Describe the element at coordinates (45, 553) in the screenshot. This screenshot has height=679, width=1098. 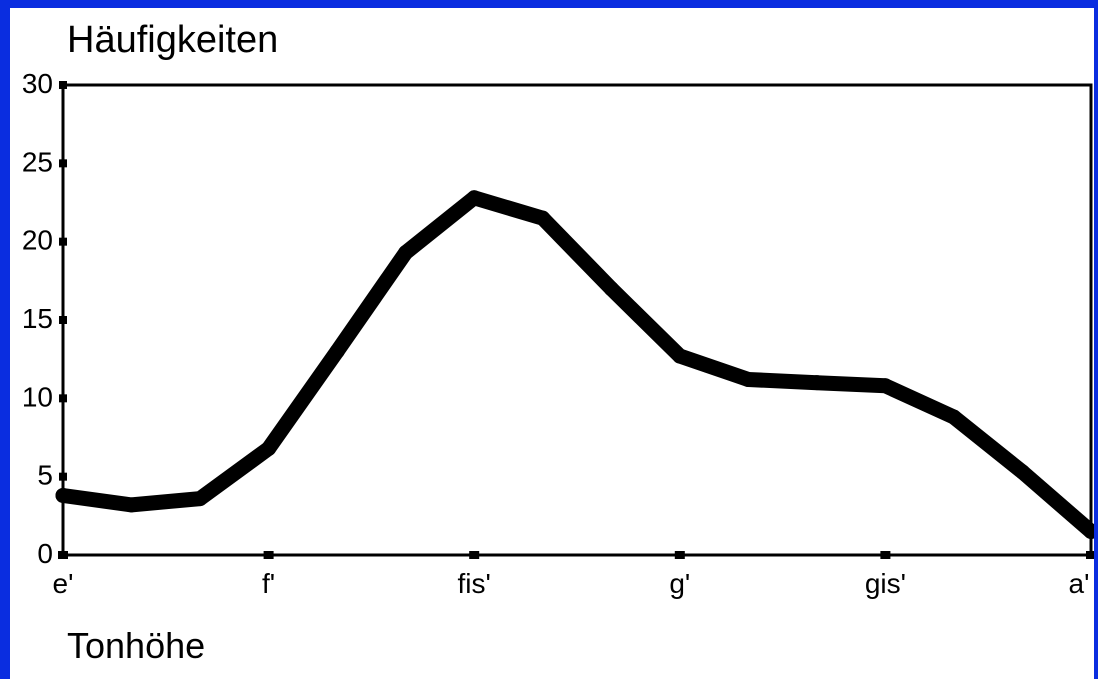
I see `y-tick-label: 0` at that location.